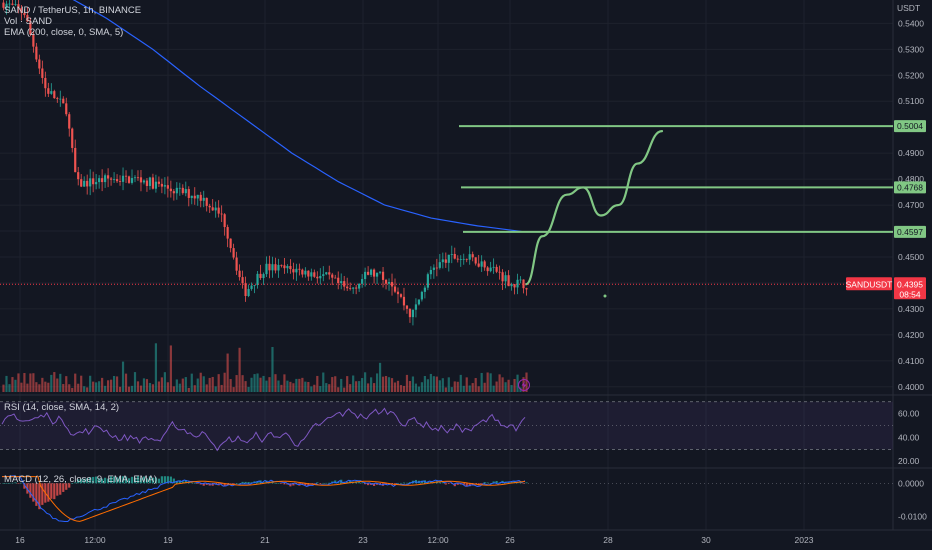 The image size is (932, 550). Describe the element at coordinates (263, 429) in the screenshot. I see `rsi-line` at that location.